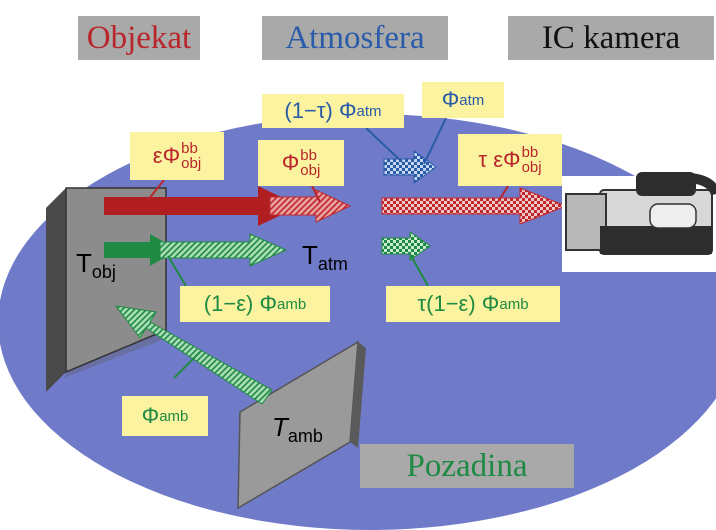 This screenshot has height=530, width=716. I want to click on object-plate-face, so click(56, 290).